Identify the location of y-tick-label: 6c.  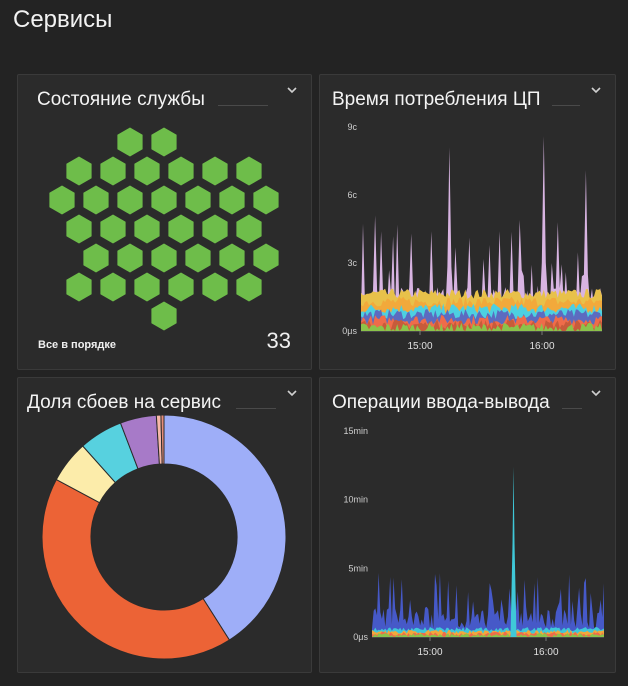
(352, 195).